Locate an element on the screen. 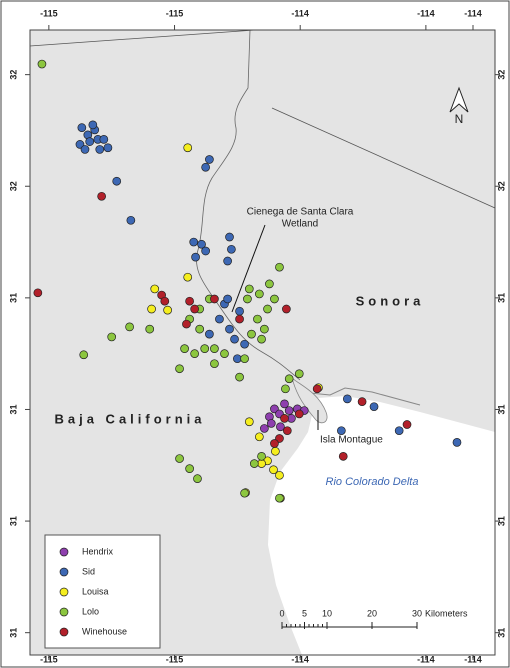 The height and width of the screenshot is (668, 510). north-label: N is located at coordinates (459, 119).